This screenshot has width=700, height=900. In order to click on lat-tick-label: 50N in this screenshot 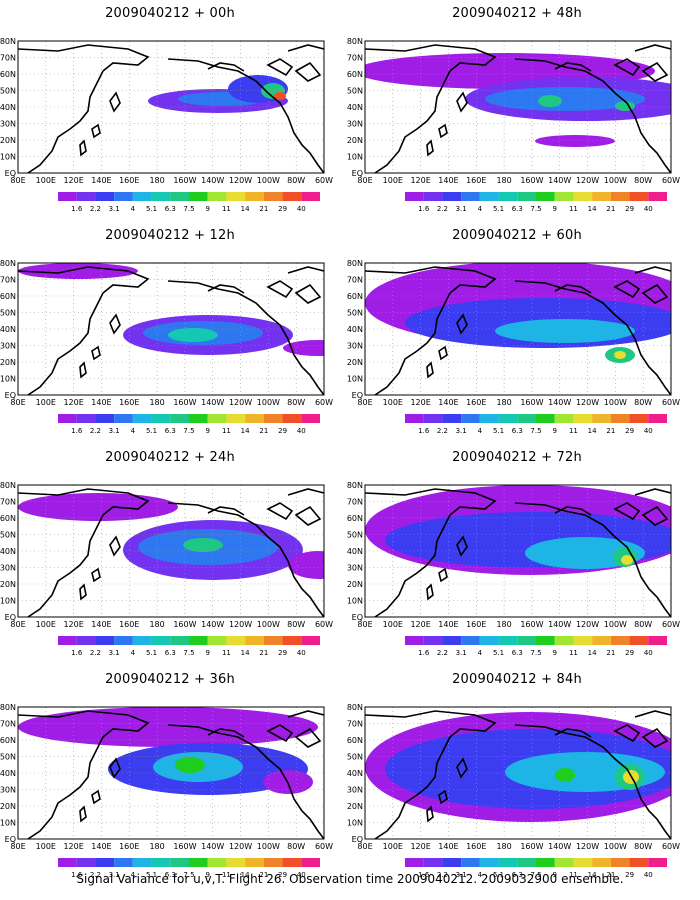, I will do `click(8, 535)`.